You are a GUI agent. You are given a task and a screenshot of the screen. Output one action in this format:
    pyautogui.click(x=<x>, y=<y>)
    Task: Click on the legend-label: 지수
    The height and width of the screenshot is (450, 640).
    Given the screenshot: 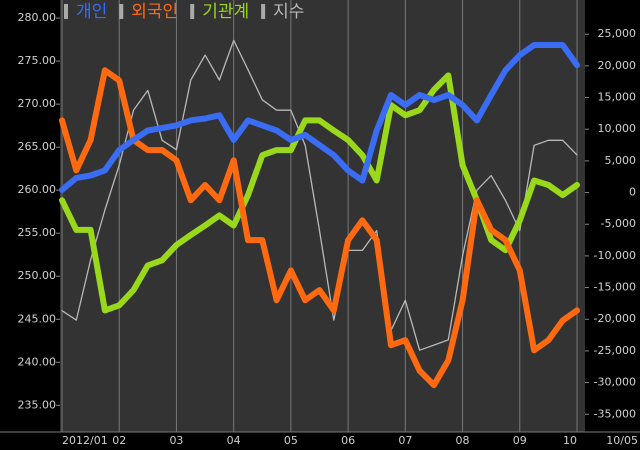 What is the action you would take?
    pyautogui.click(x=288, y=12)
    